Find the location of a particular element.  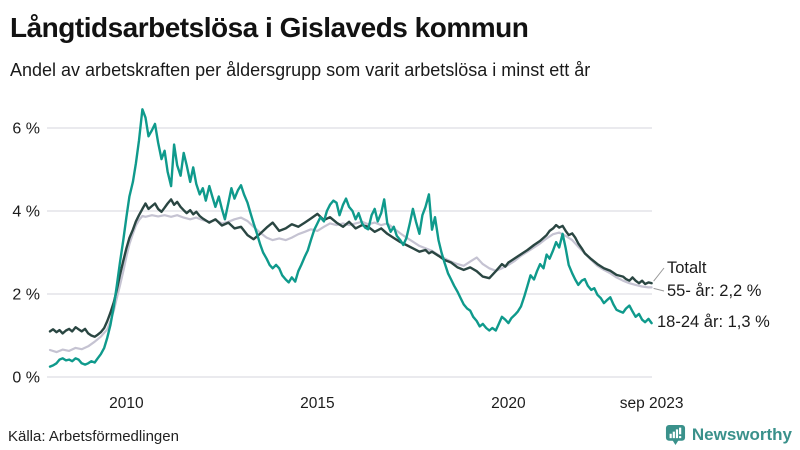

series-end-label-18-24-ar: 18-24 år: 1,3 % is located at coordinates (713, 322).